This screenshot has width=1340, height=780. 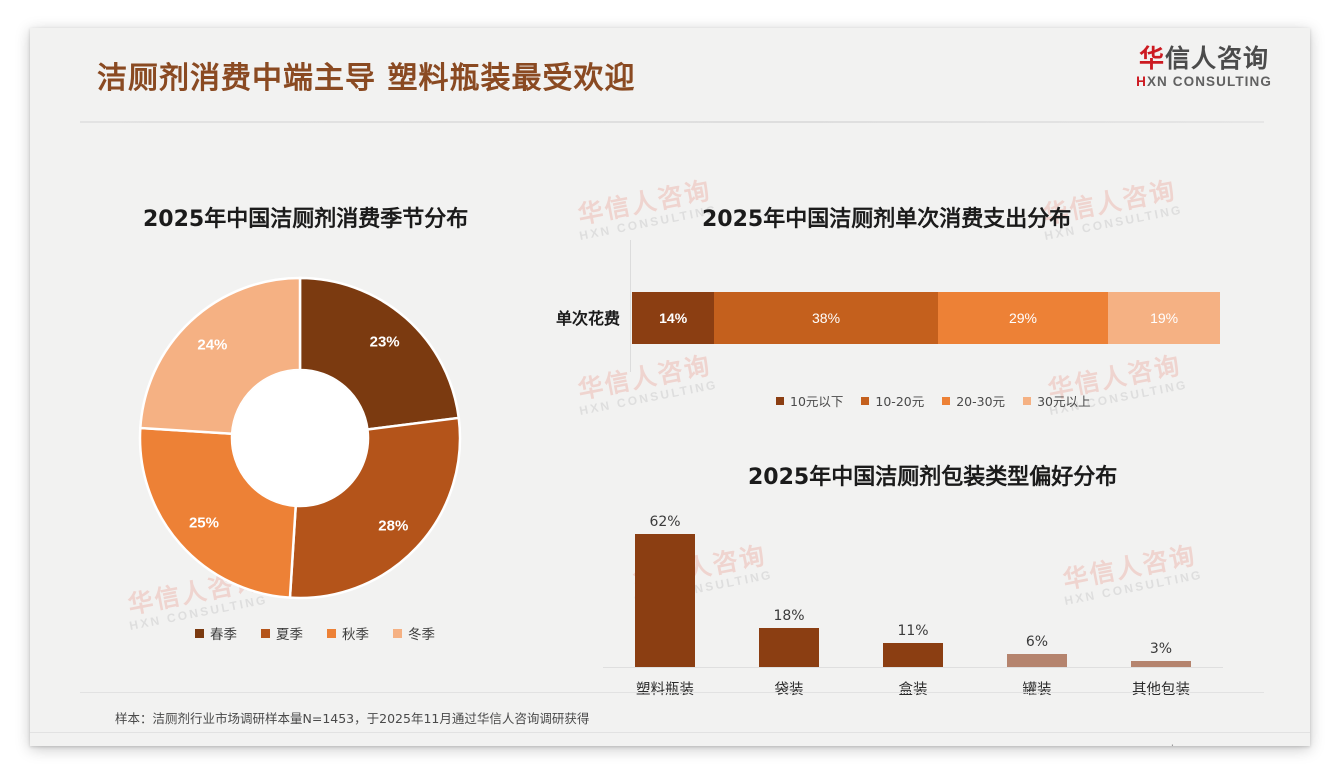 What do you see at coordinates (913, 631) in the screenshot?
I see `column-value-label: 11%` at bounding box center [913, 631].